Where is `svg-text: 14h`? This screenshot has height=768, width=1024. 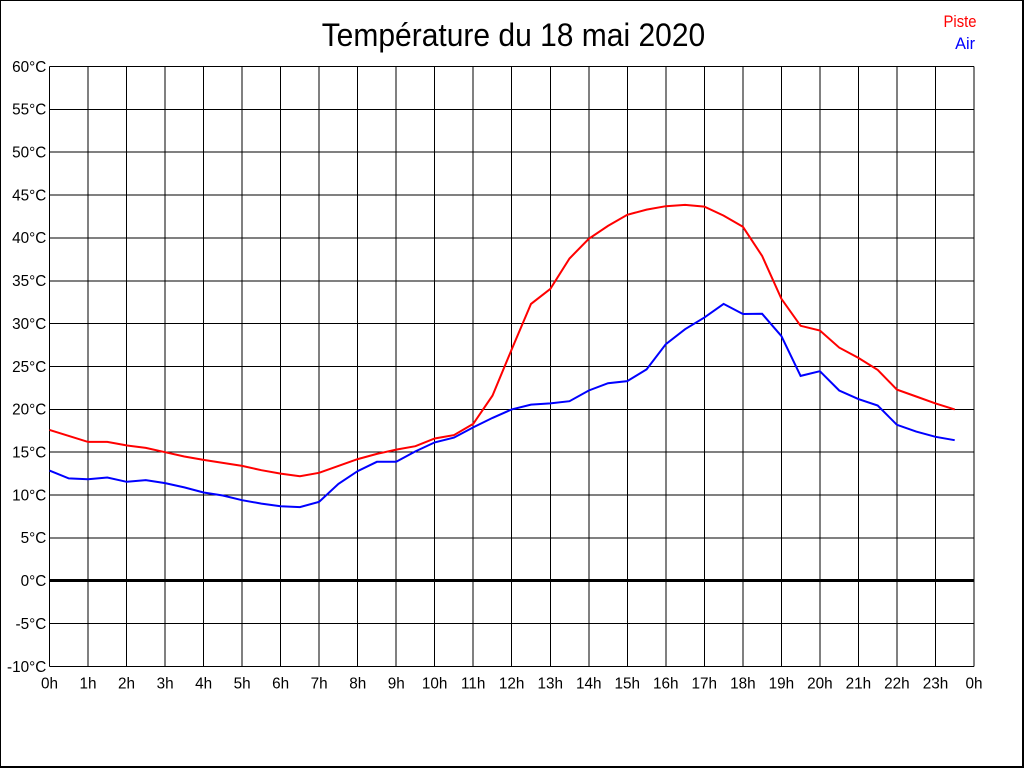
svg-text: 14h is located at coordinates (589, 684).